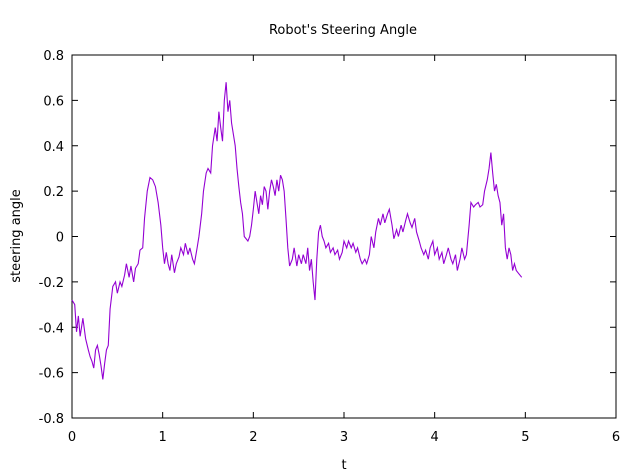  I want to click on x-tick-label: 4, so click(435, 437).